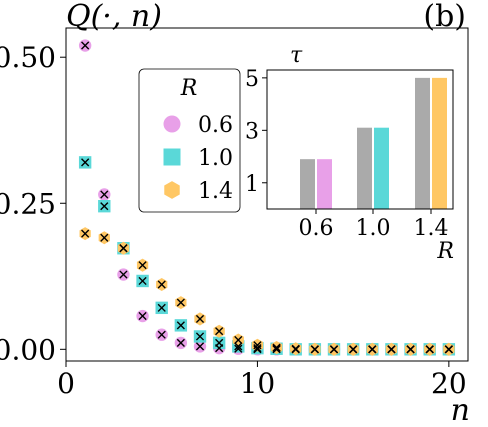  Describe the element at coordinates (28, 57) in the screenshot. I see `main-y-tick-label: 0.50` at that location.